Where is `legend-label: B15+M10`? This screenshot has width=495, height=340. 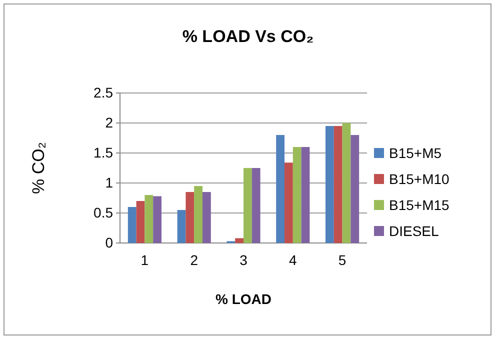
legend-label: B15+M10 is located at coordinates (419, 179).